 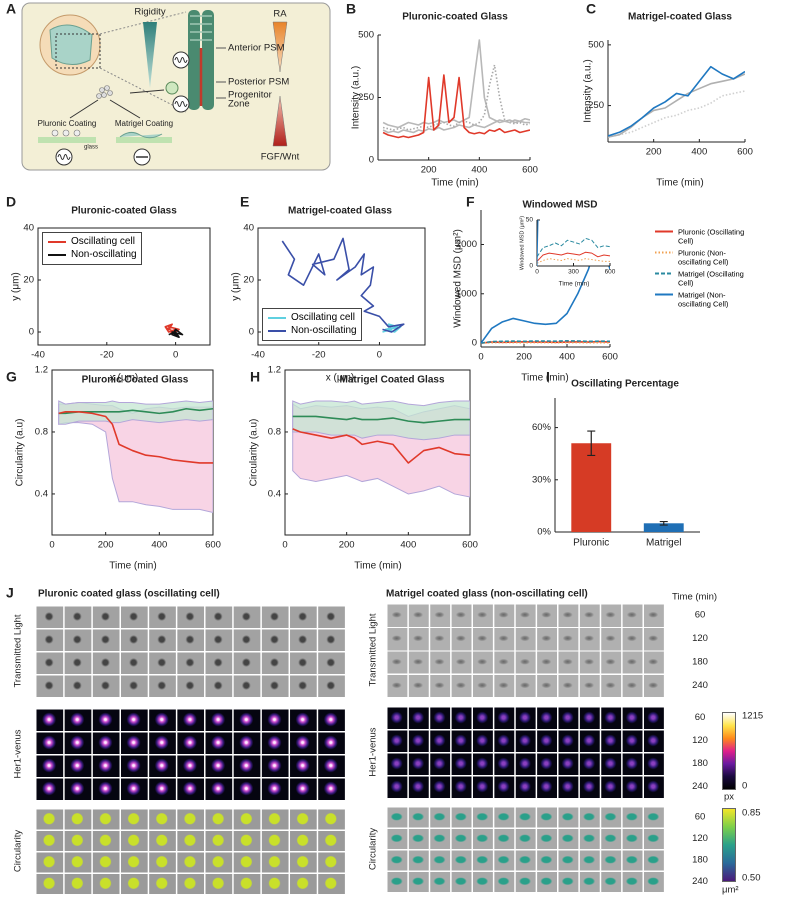 What do you see at coordinates (596, 44) in the screenshot?
I see `y-tick-label: 500` at bounding box center [596, 44].